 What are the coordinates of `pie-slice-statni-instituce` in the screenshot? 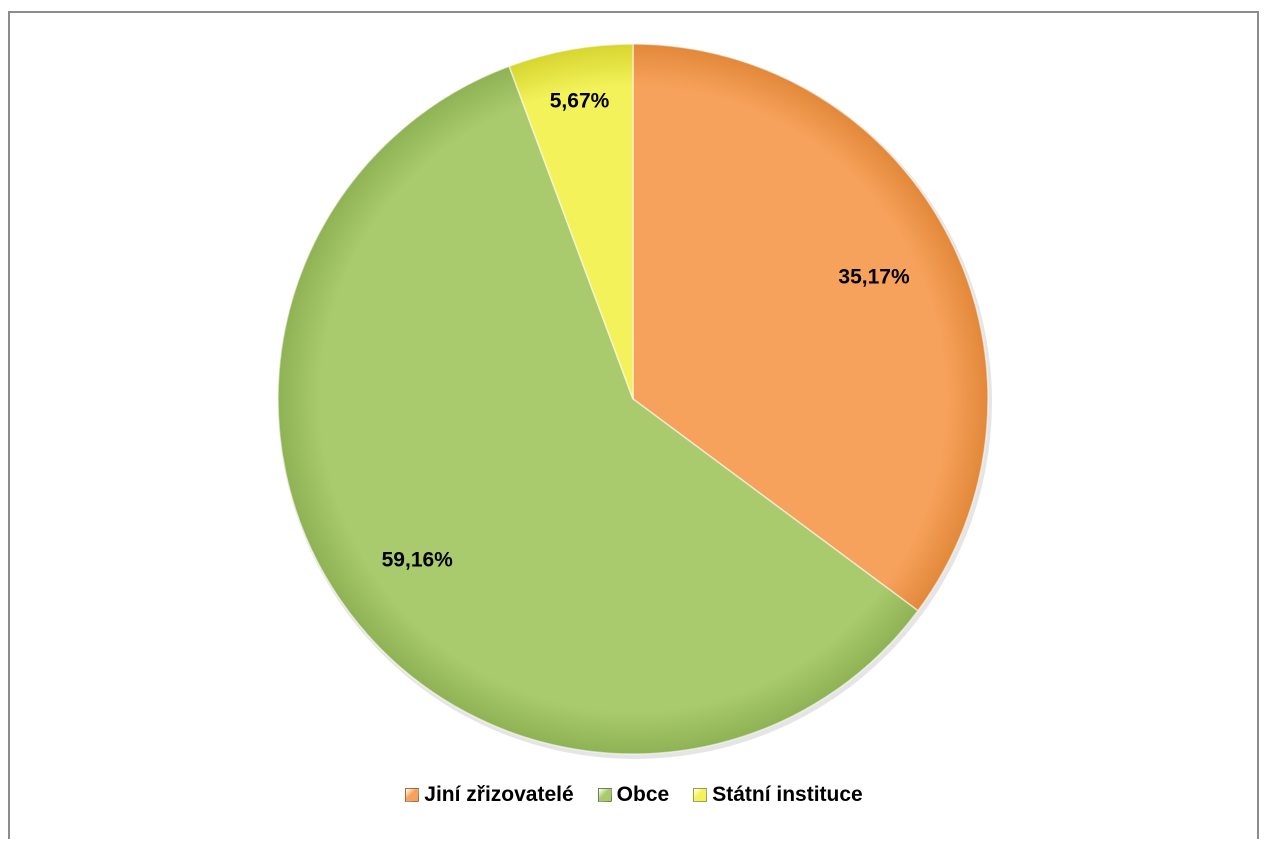 It's located at (571, 221).